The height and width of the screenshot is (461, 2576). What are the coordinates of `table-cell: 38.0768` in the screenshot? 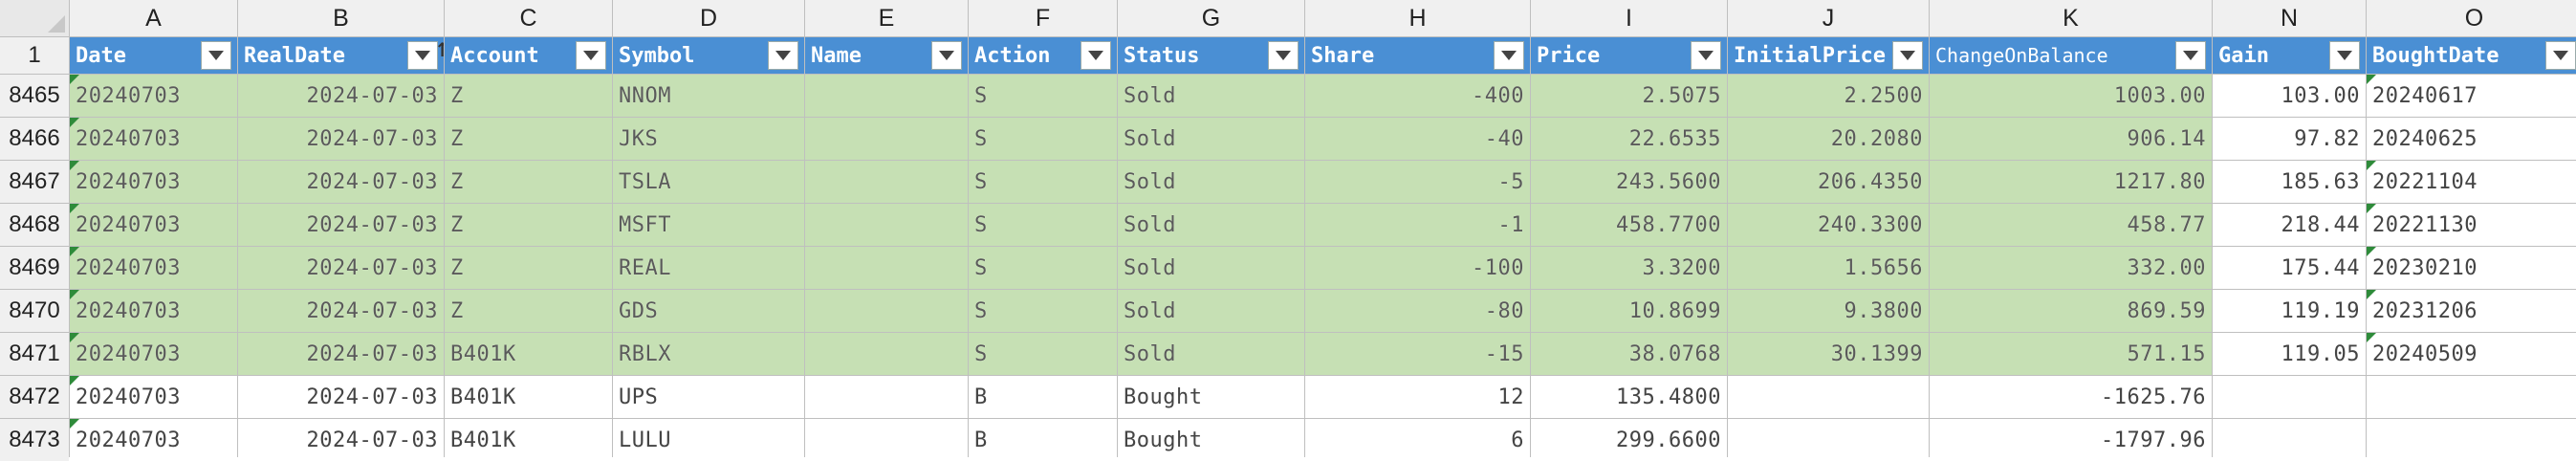 It's located at (1629, 354).